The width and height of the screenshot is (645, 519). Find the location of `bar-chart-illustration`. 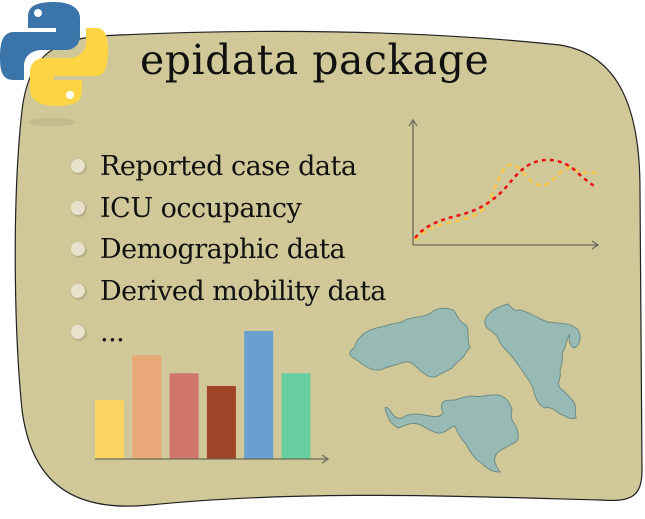

bar-chart-illustration is located at coordinates (203, 395).